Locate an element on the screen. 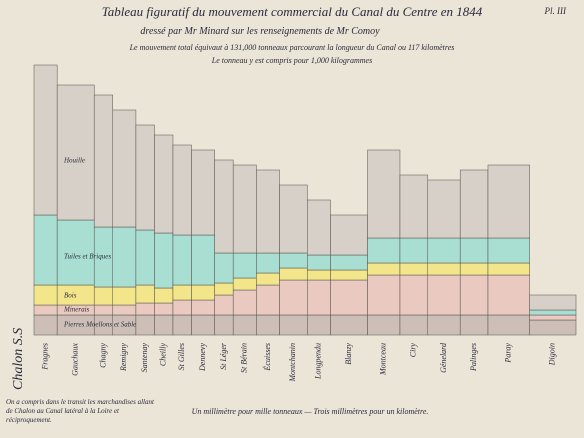 The width and height of the screenshot is (584, 438). series-label: Pierres Moellons et Sable is located at coordinates (99, 325).